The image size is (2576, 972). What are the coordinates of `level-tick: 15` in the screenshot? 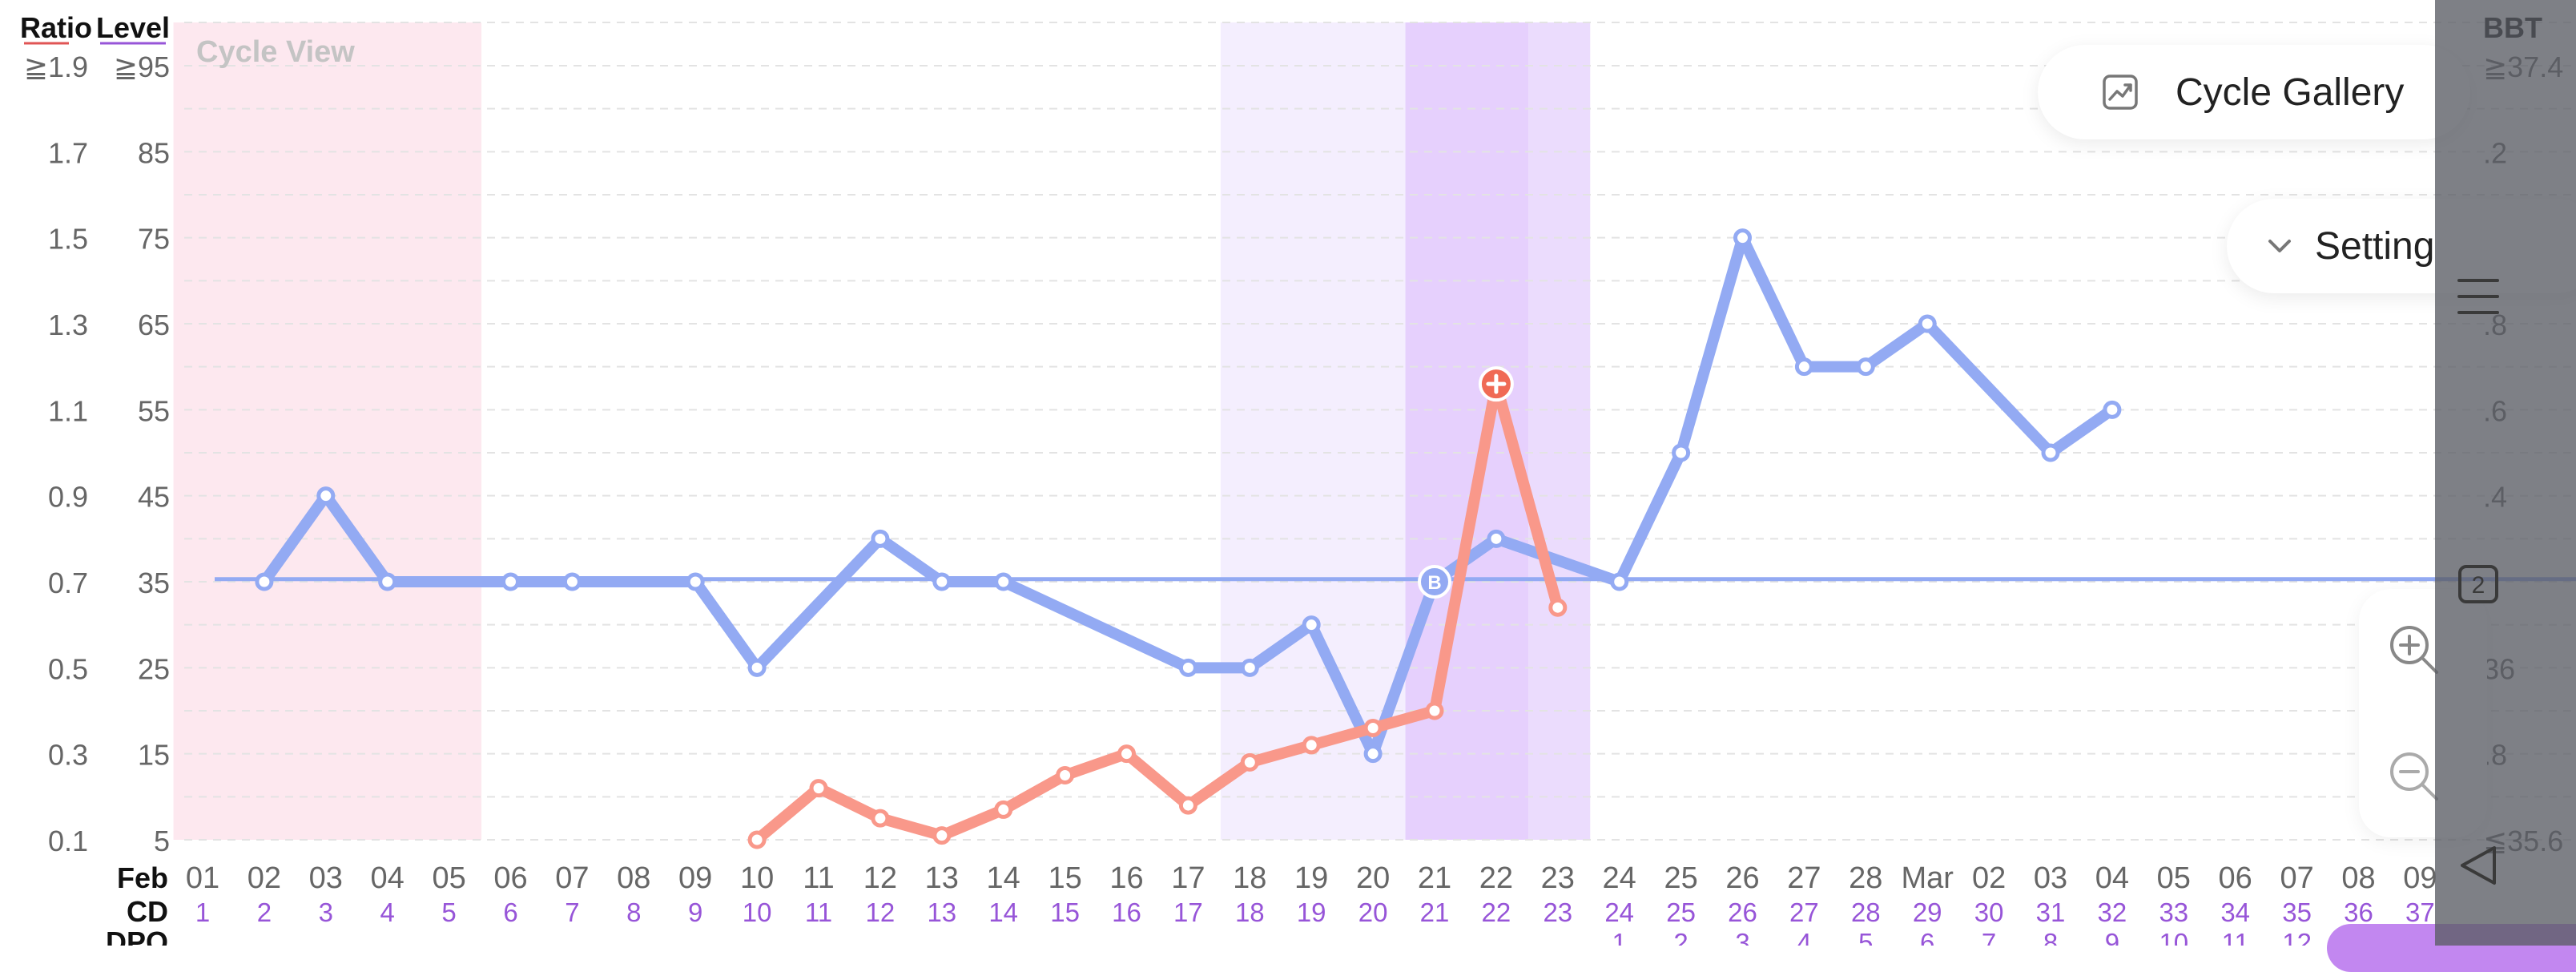 It's located at (154, 755).